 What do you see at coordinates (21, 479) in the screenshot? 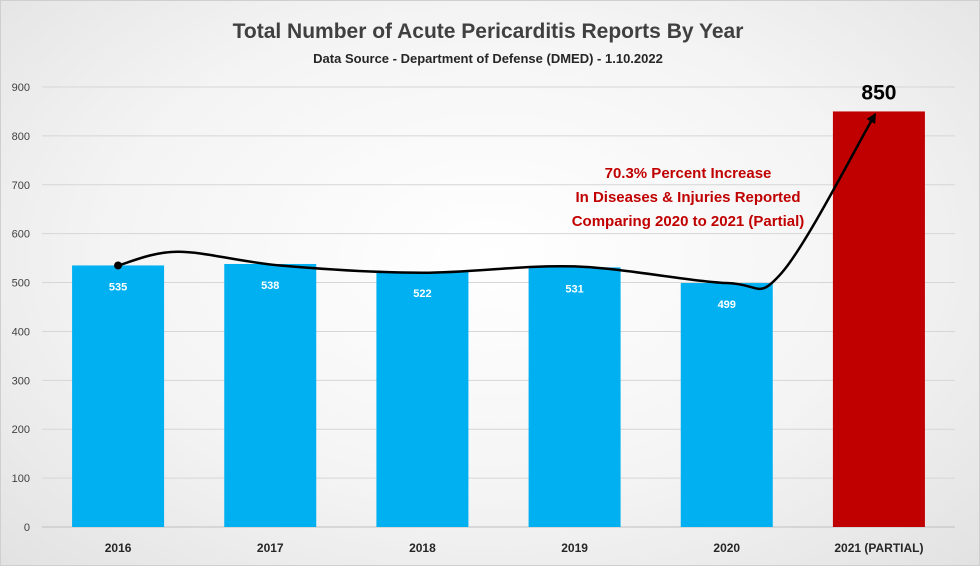
I see `y-tick-label: 100` at bounding box center [21, 479].